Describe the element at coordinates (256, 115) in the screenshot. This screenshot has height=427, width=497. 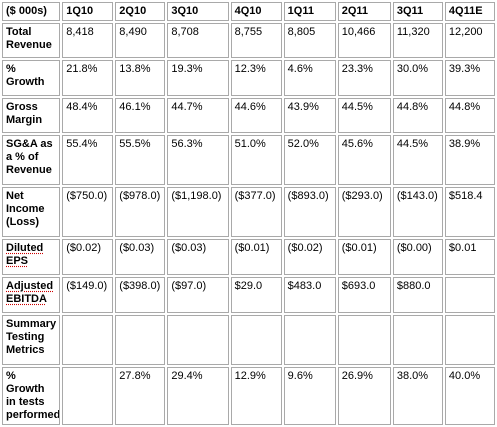
I see `table-cell: 44.6%` at that location.